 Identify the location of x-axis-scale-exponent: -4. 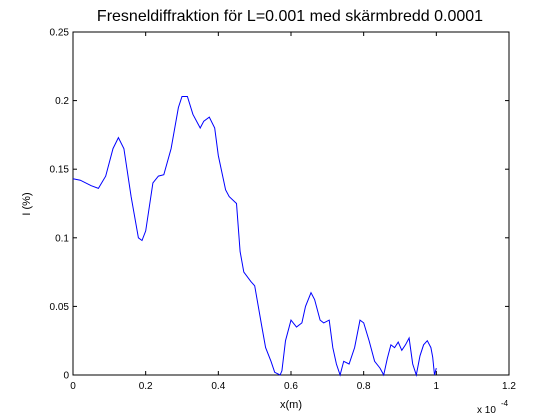
(505, 403).